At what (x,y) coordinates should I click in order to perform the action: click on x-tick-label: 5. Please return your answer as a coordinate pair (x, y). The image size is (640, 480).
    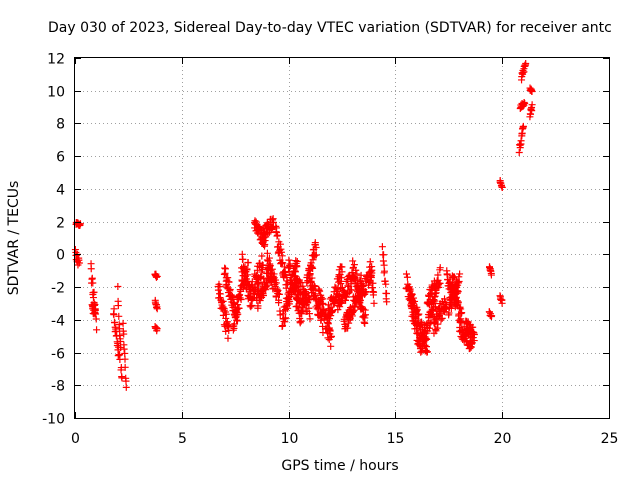
    Looking at the image, I should click on (182, 439).